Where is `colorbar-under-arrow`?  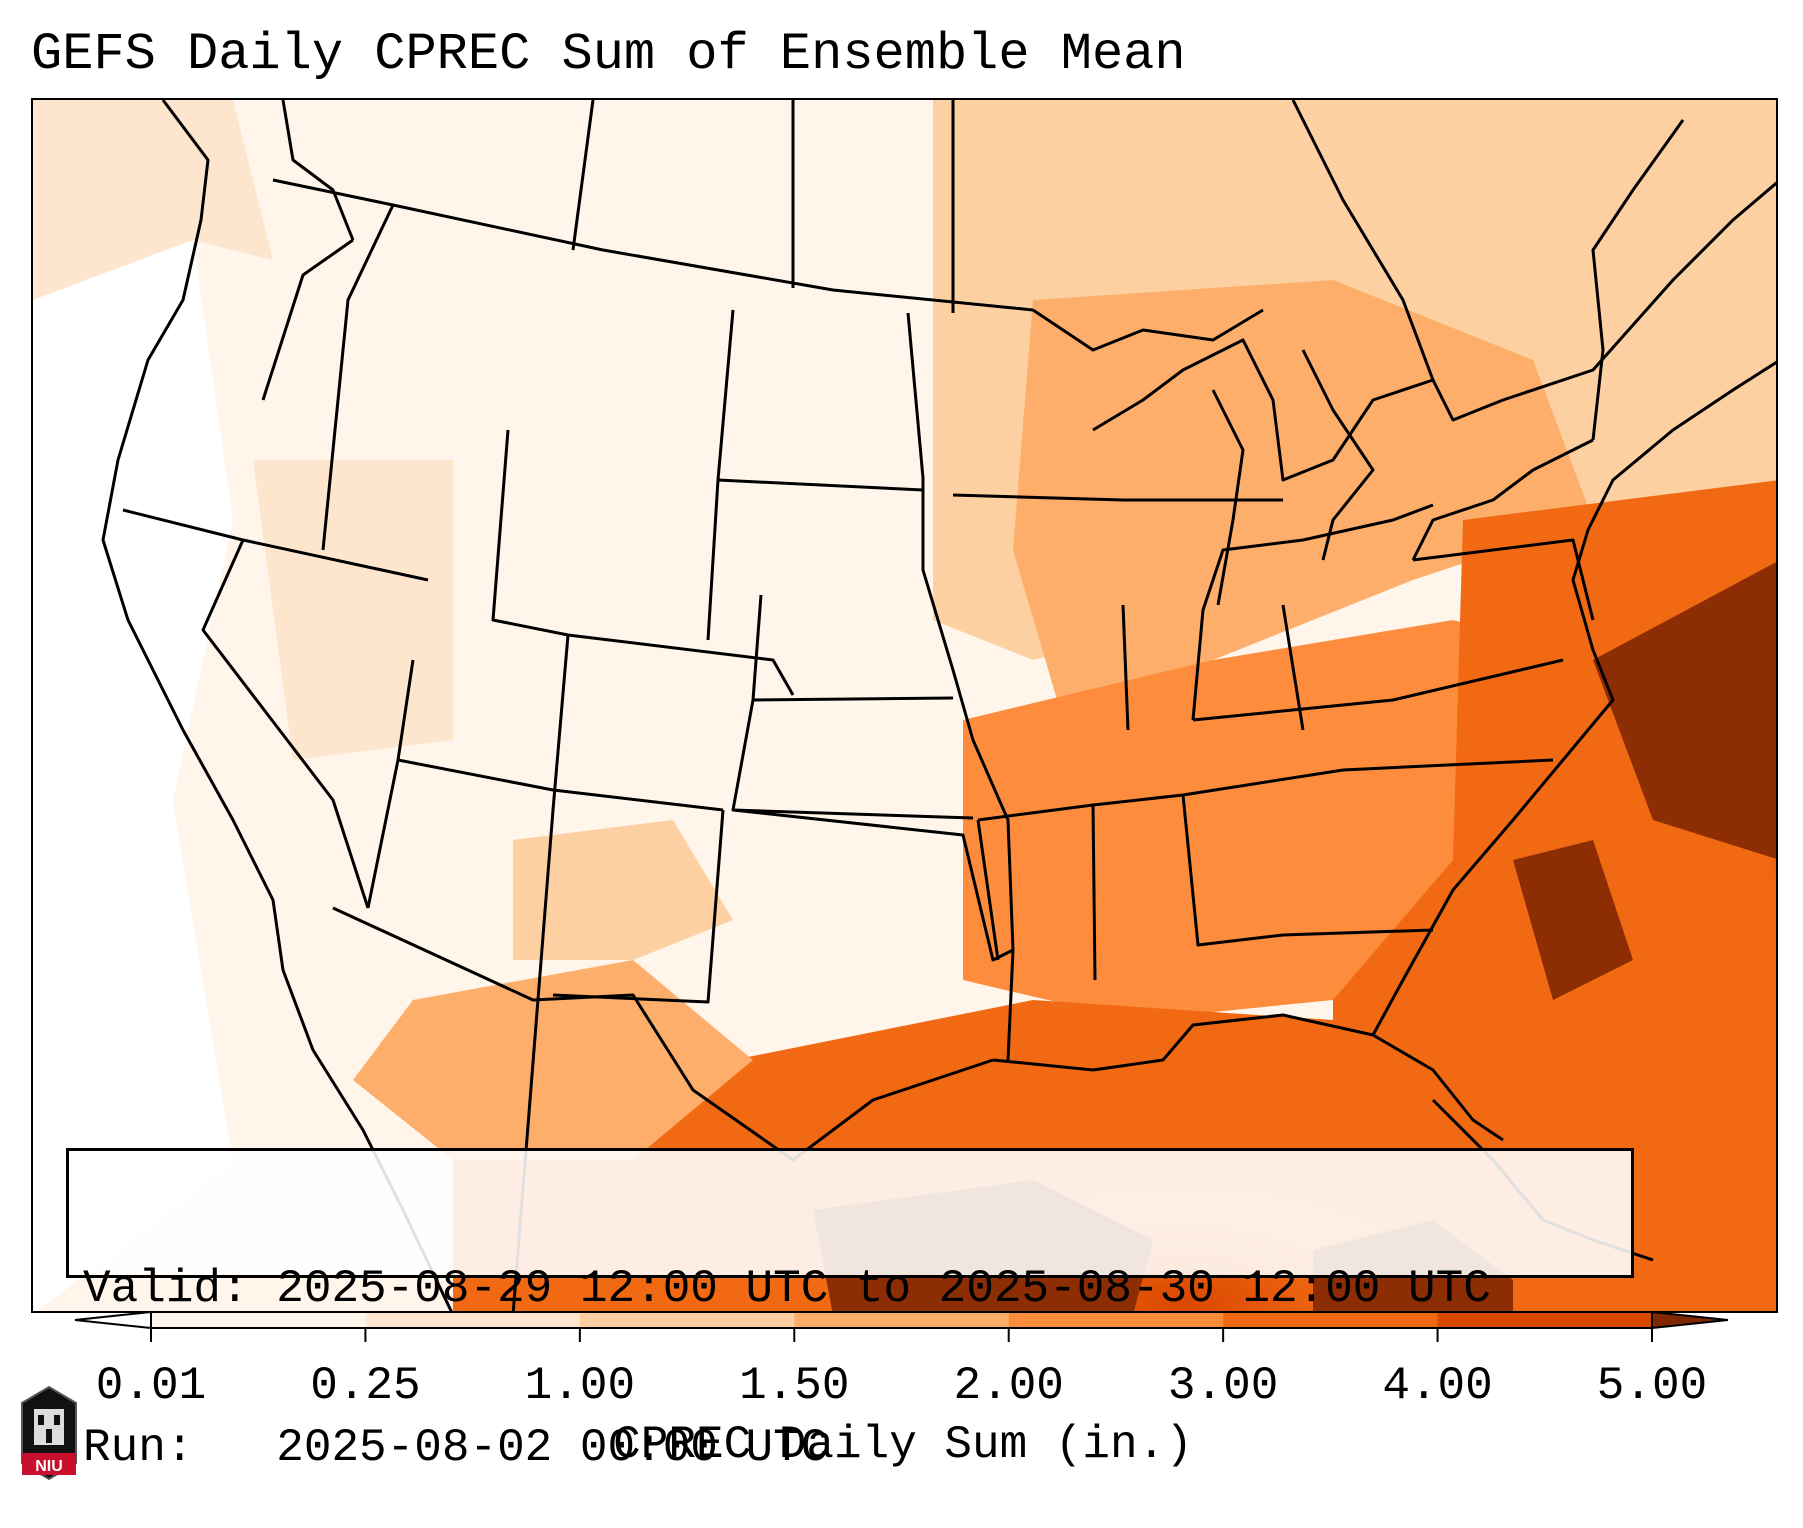
colorbar-under-arrow is located at coordinates (113, 1320).